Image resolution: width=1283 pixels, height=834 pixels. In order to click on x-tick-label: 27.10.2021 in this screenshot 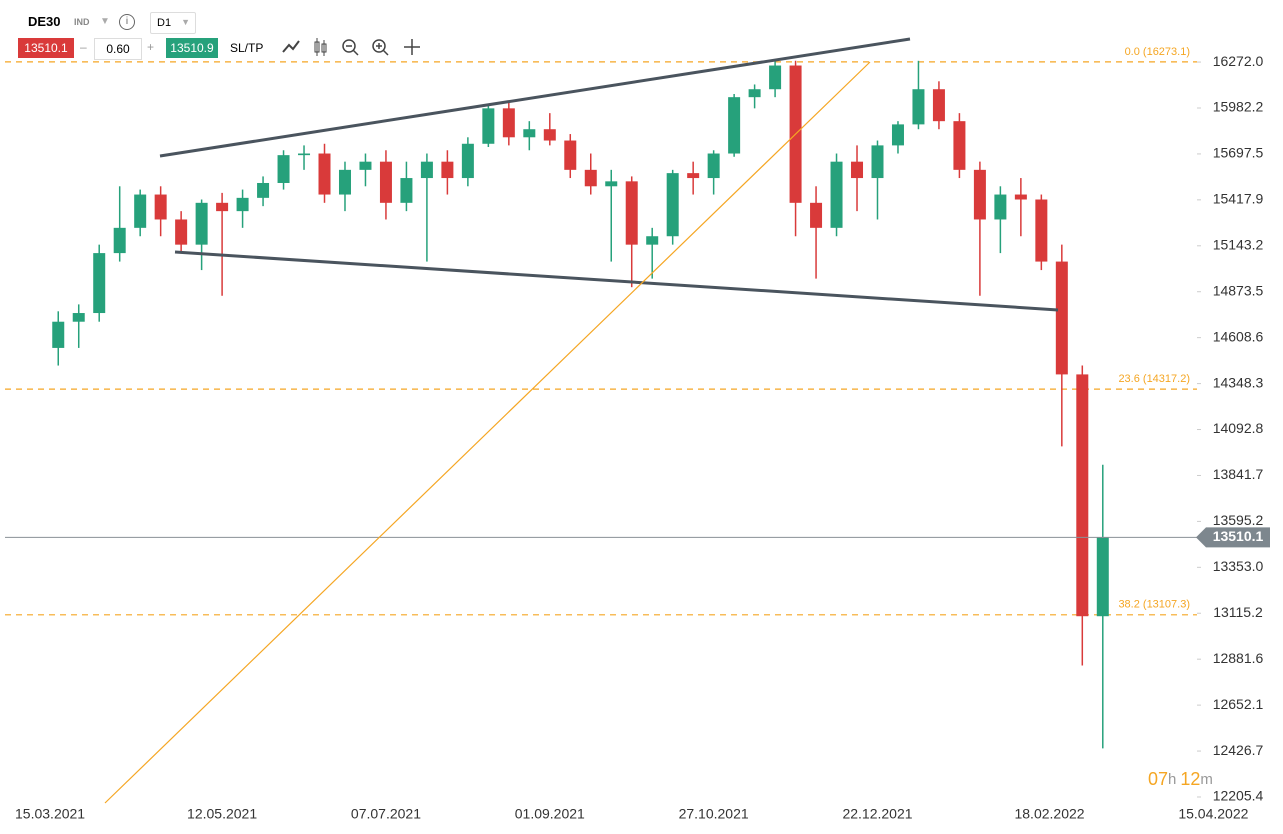, I will do `click(714, 814)`.